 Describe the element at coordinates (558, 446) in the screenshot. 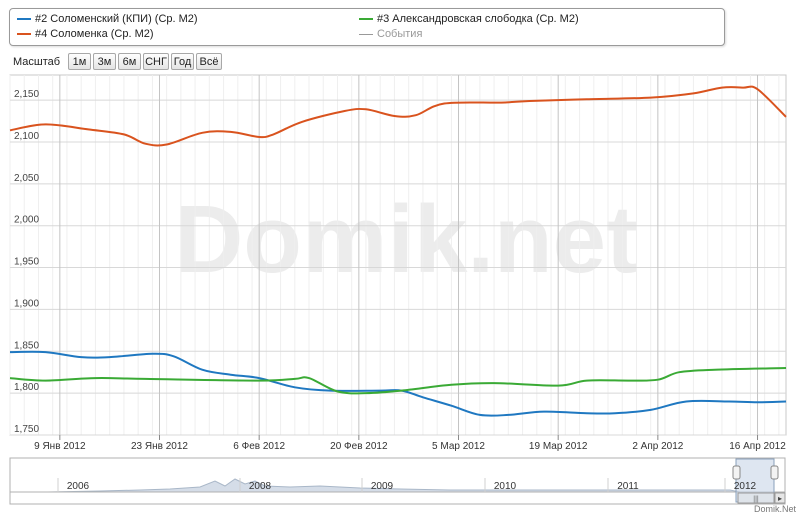

I see `x-tick-label: 19 Мар 2012` at that location.